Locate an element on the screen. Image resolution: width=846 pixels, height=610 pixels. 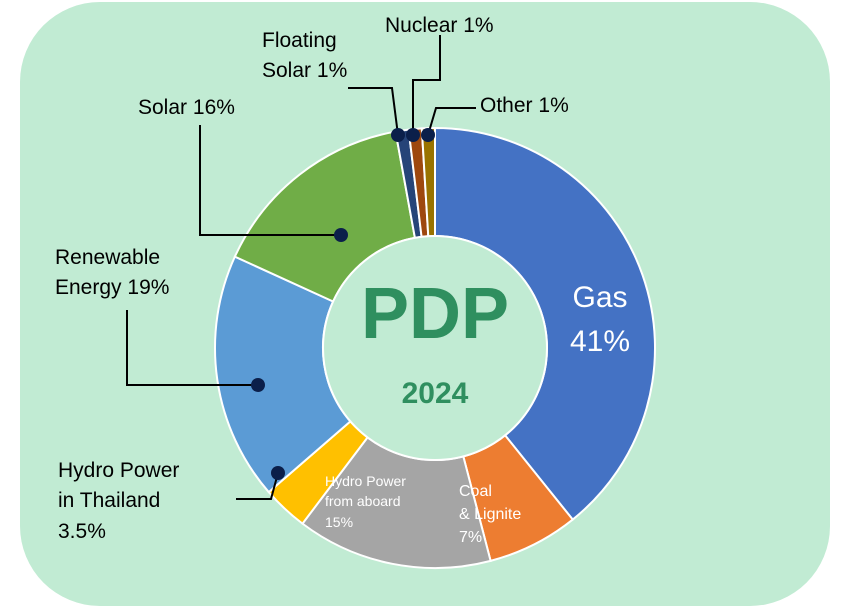
segment-label: Hydro Power in Thailand 3.5% is located at coordinates (118, 501).